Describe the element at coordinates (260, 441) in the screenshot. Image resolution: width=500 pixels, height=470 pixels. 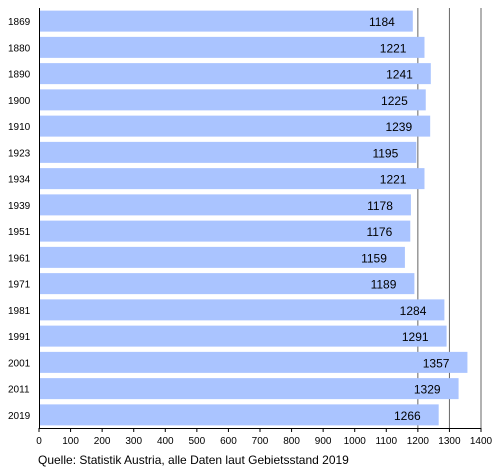
I see `x-tick-label: 700` at that location.